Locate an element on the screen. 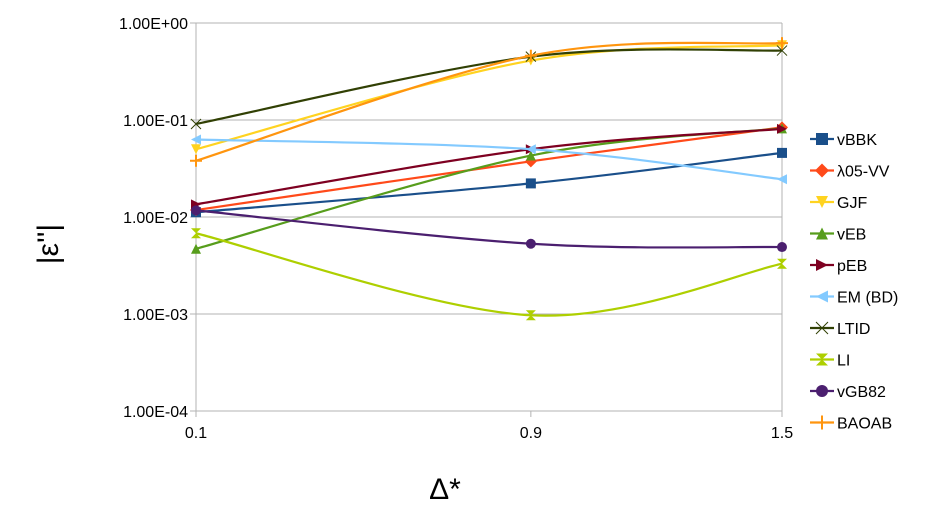  legend-item: vEB is located at coordinates (838, 235).